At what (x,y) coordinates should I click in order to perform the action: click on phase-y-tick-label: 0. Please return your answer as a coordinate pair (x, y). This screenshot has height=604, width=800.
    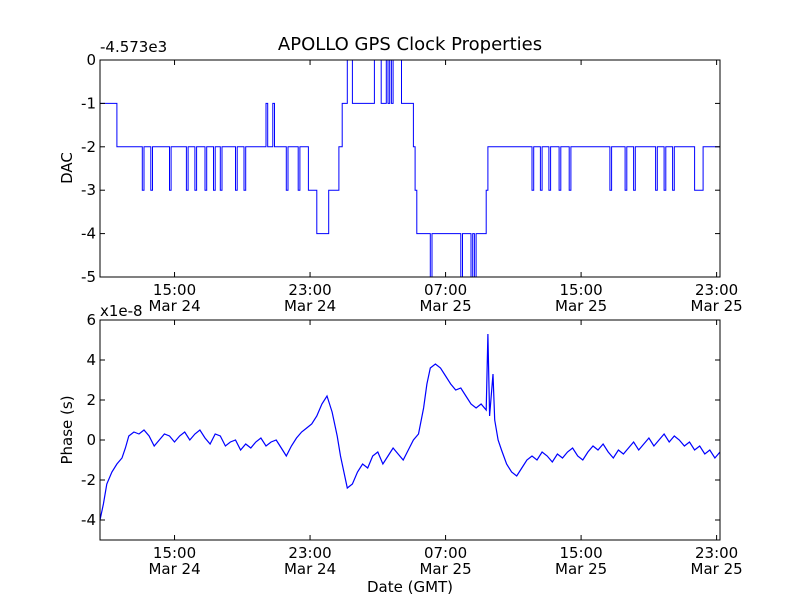
    Looking at the image, I should click on (91, 440).